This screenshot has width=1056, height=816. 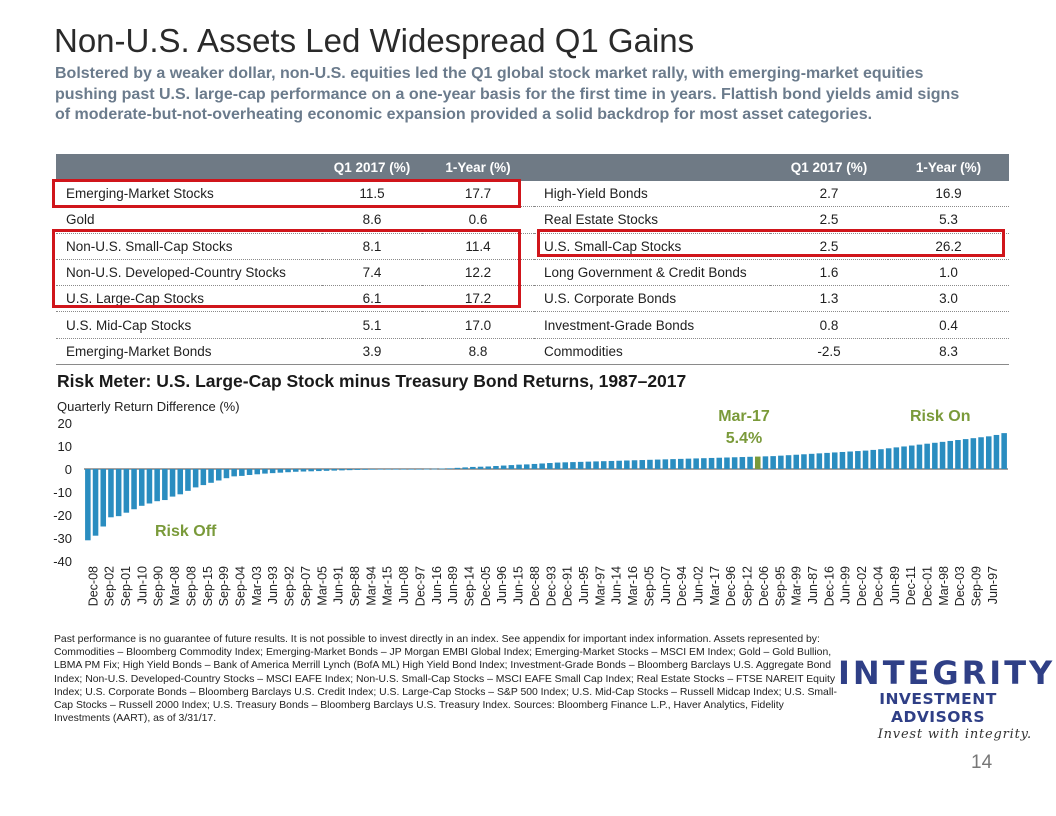 What do you see at coordinates (993, 585) in the screenshot?
I see `x-tick-label: Jun-97` at bounding box center [993, 585].